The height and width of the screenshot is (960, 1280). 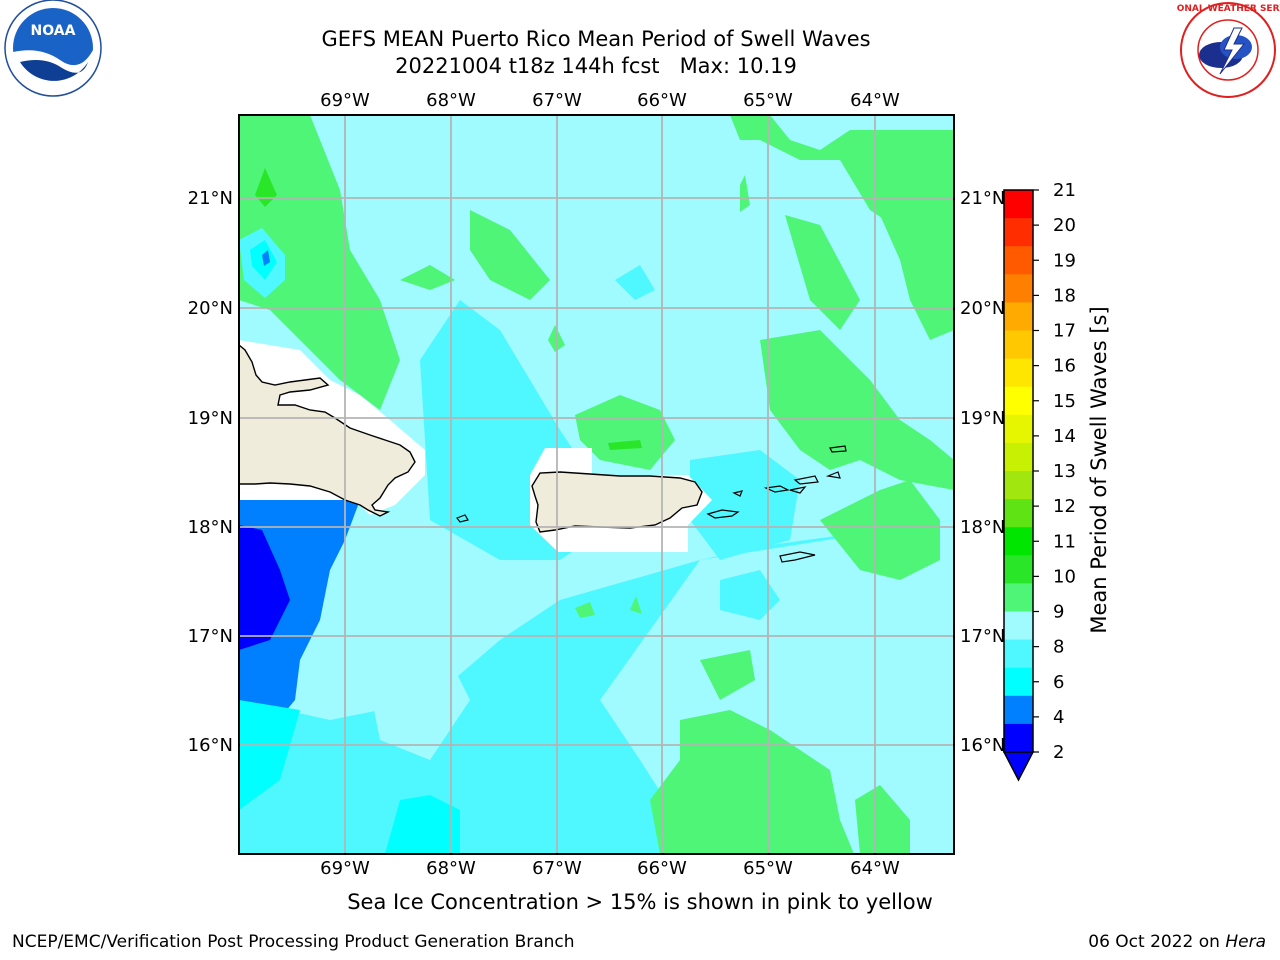 I want to click on map-subtitle: 20221004 t18z 144h fcst Max: 10.19, so click(x=596, y=66).